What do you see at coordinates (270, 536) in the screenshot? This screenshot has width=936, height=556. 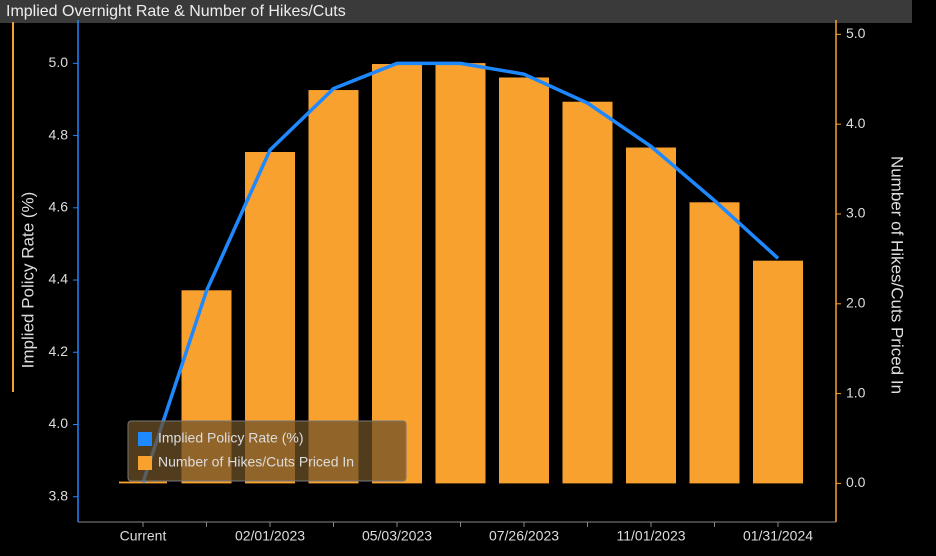 I see `x-tick-label: 02/01/2023` at bounding box center [270, 536].